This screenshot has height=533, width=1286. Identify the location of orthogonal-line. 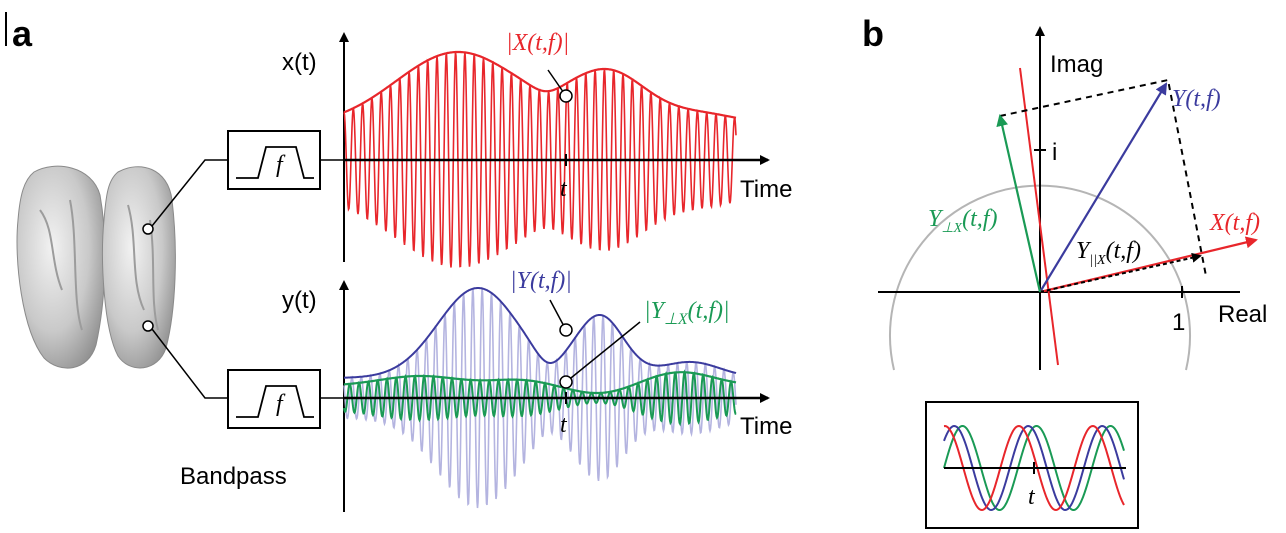
(1039, 216).